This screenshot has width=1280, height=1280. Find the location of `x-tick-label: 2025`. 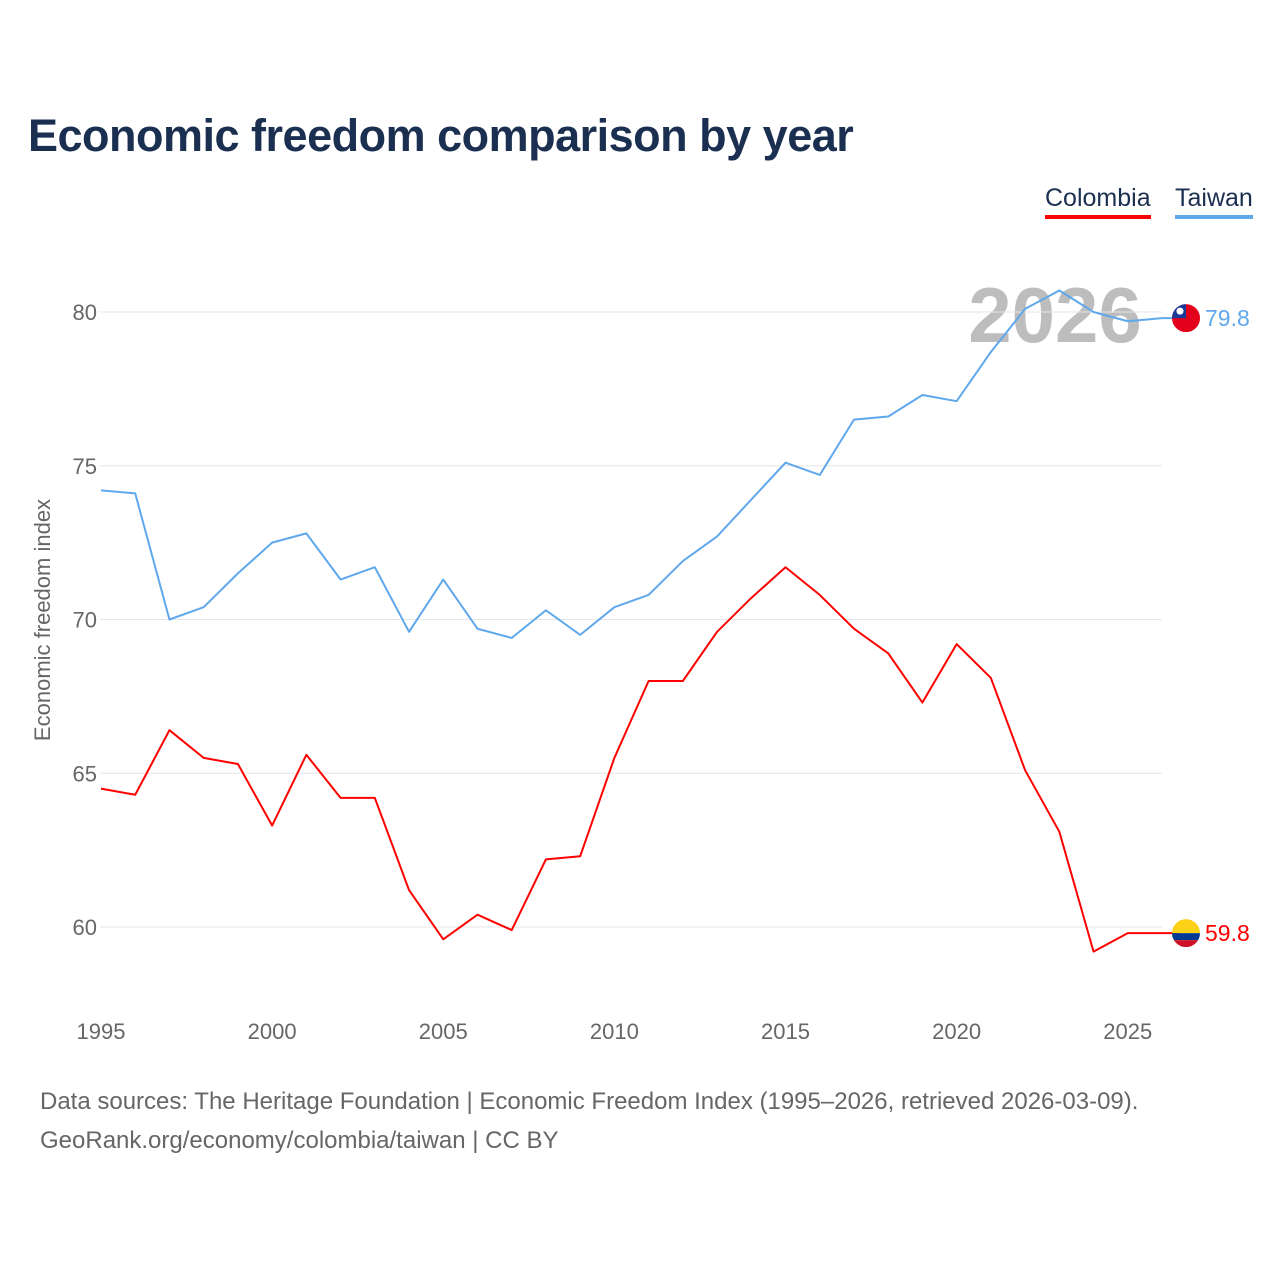

x-tick-label: 2025 is located at coordinates (1127, 1031).